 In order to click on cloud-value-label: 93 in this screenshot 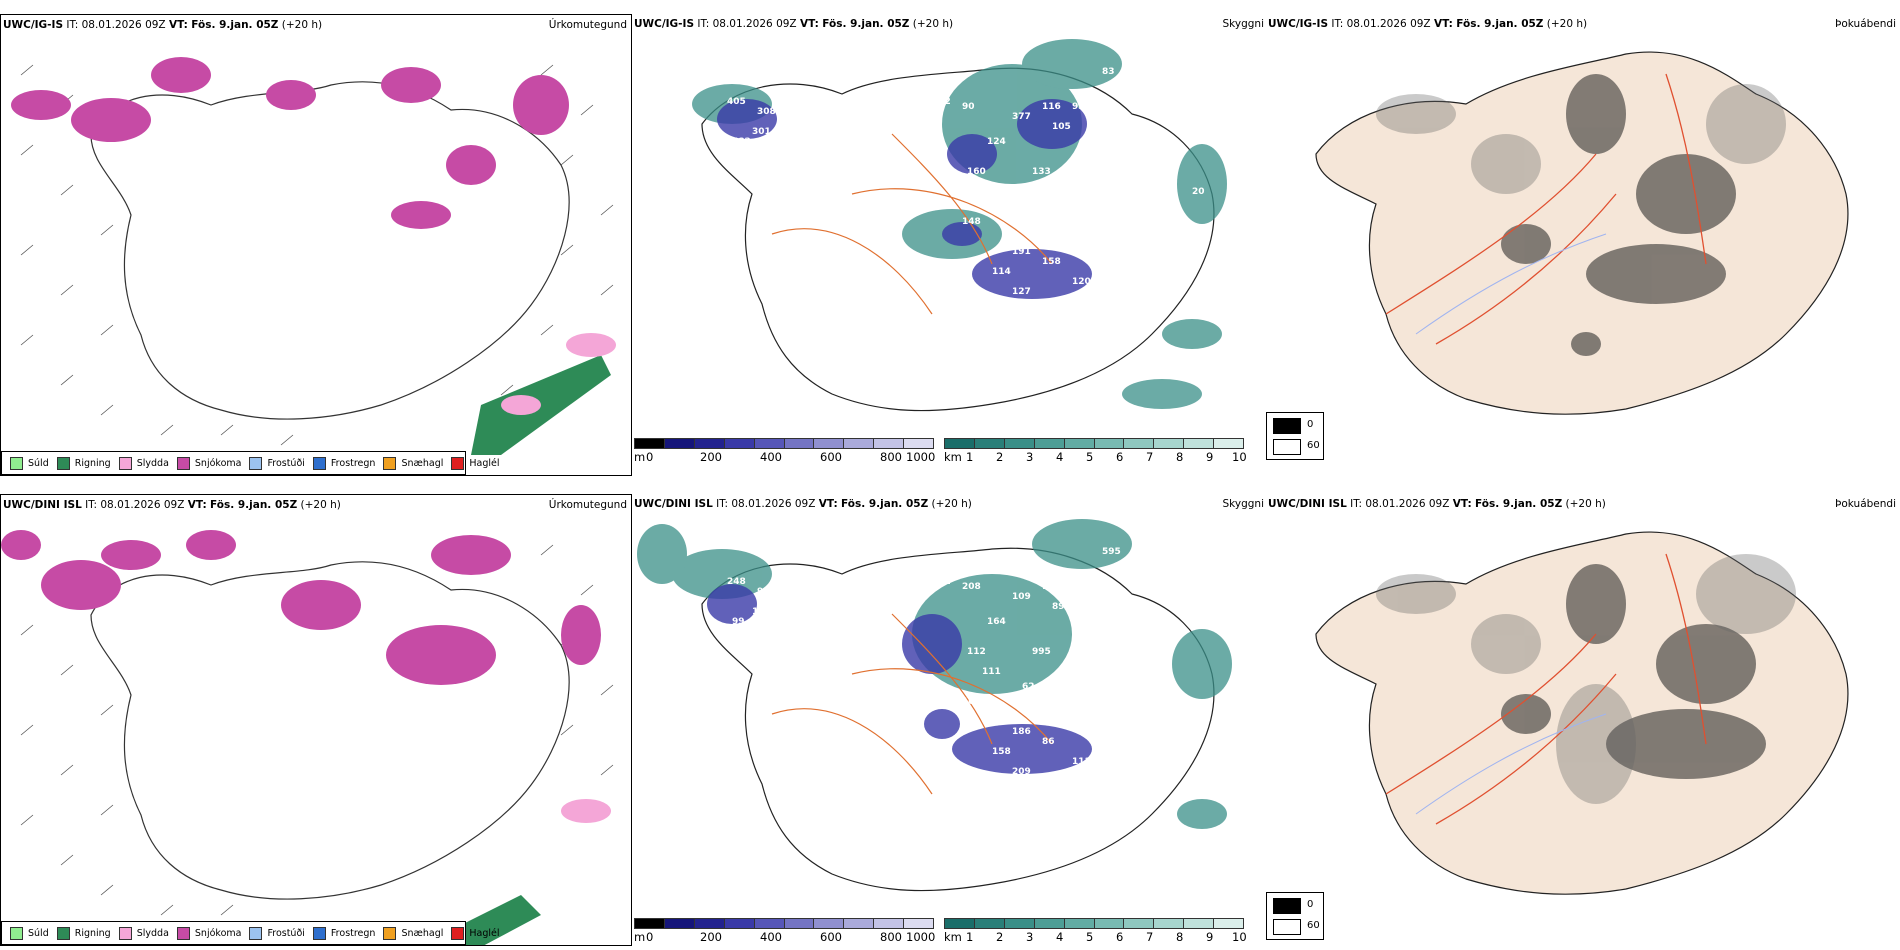, I will do `click(1148, 632)`.